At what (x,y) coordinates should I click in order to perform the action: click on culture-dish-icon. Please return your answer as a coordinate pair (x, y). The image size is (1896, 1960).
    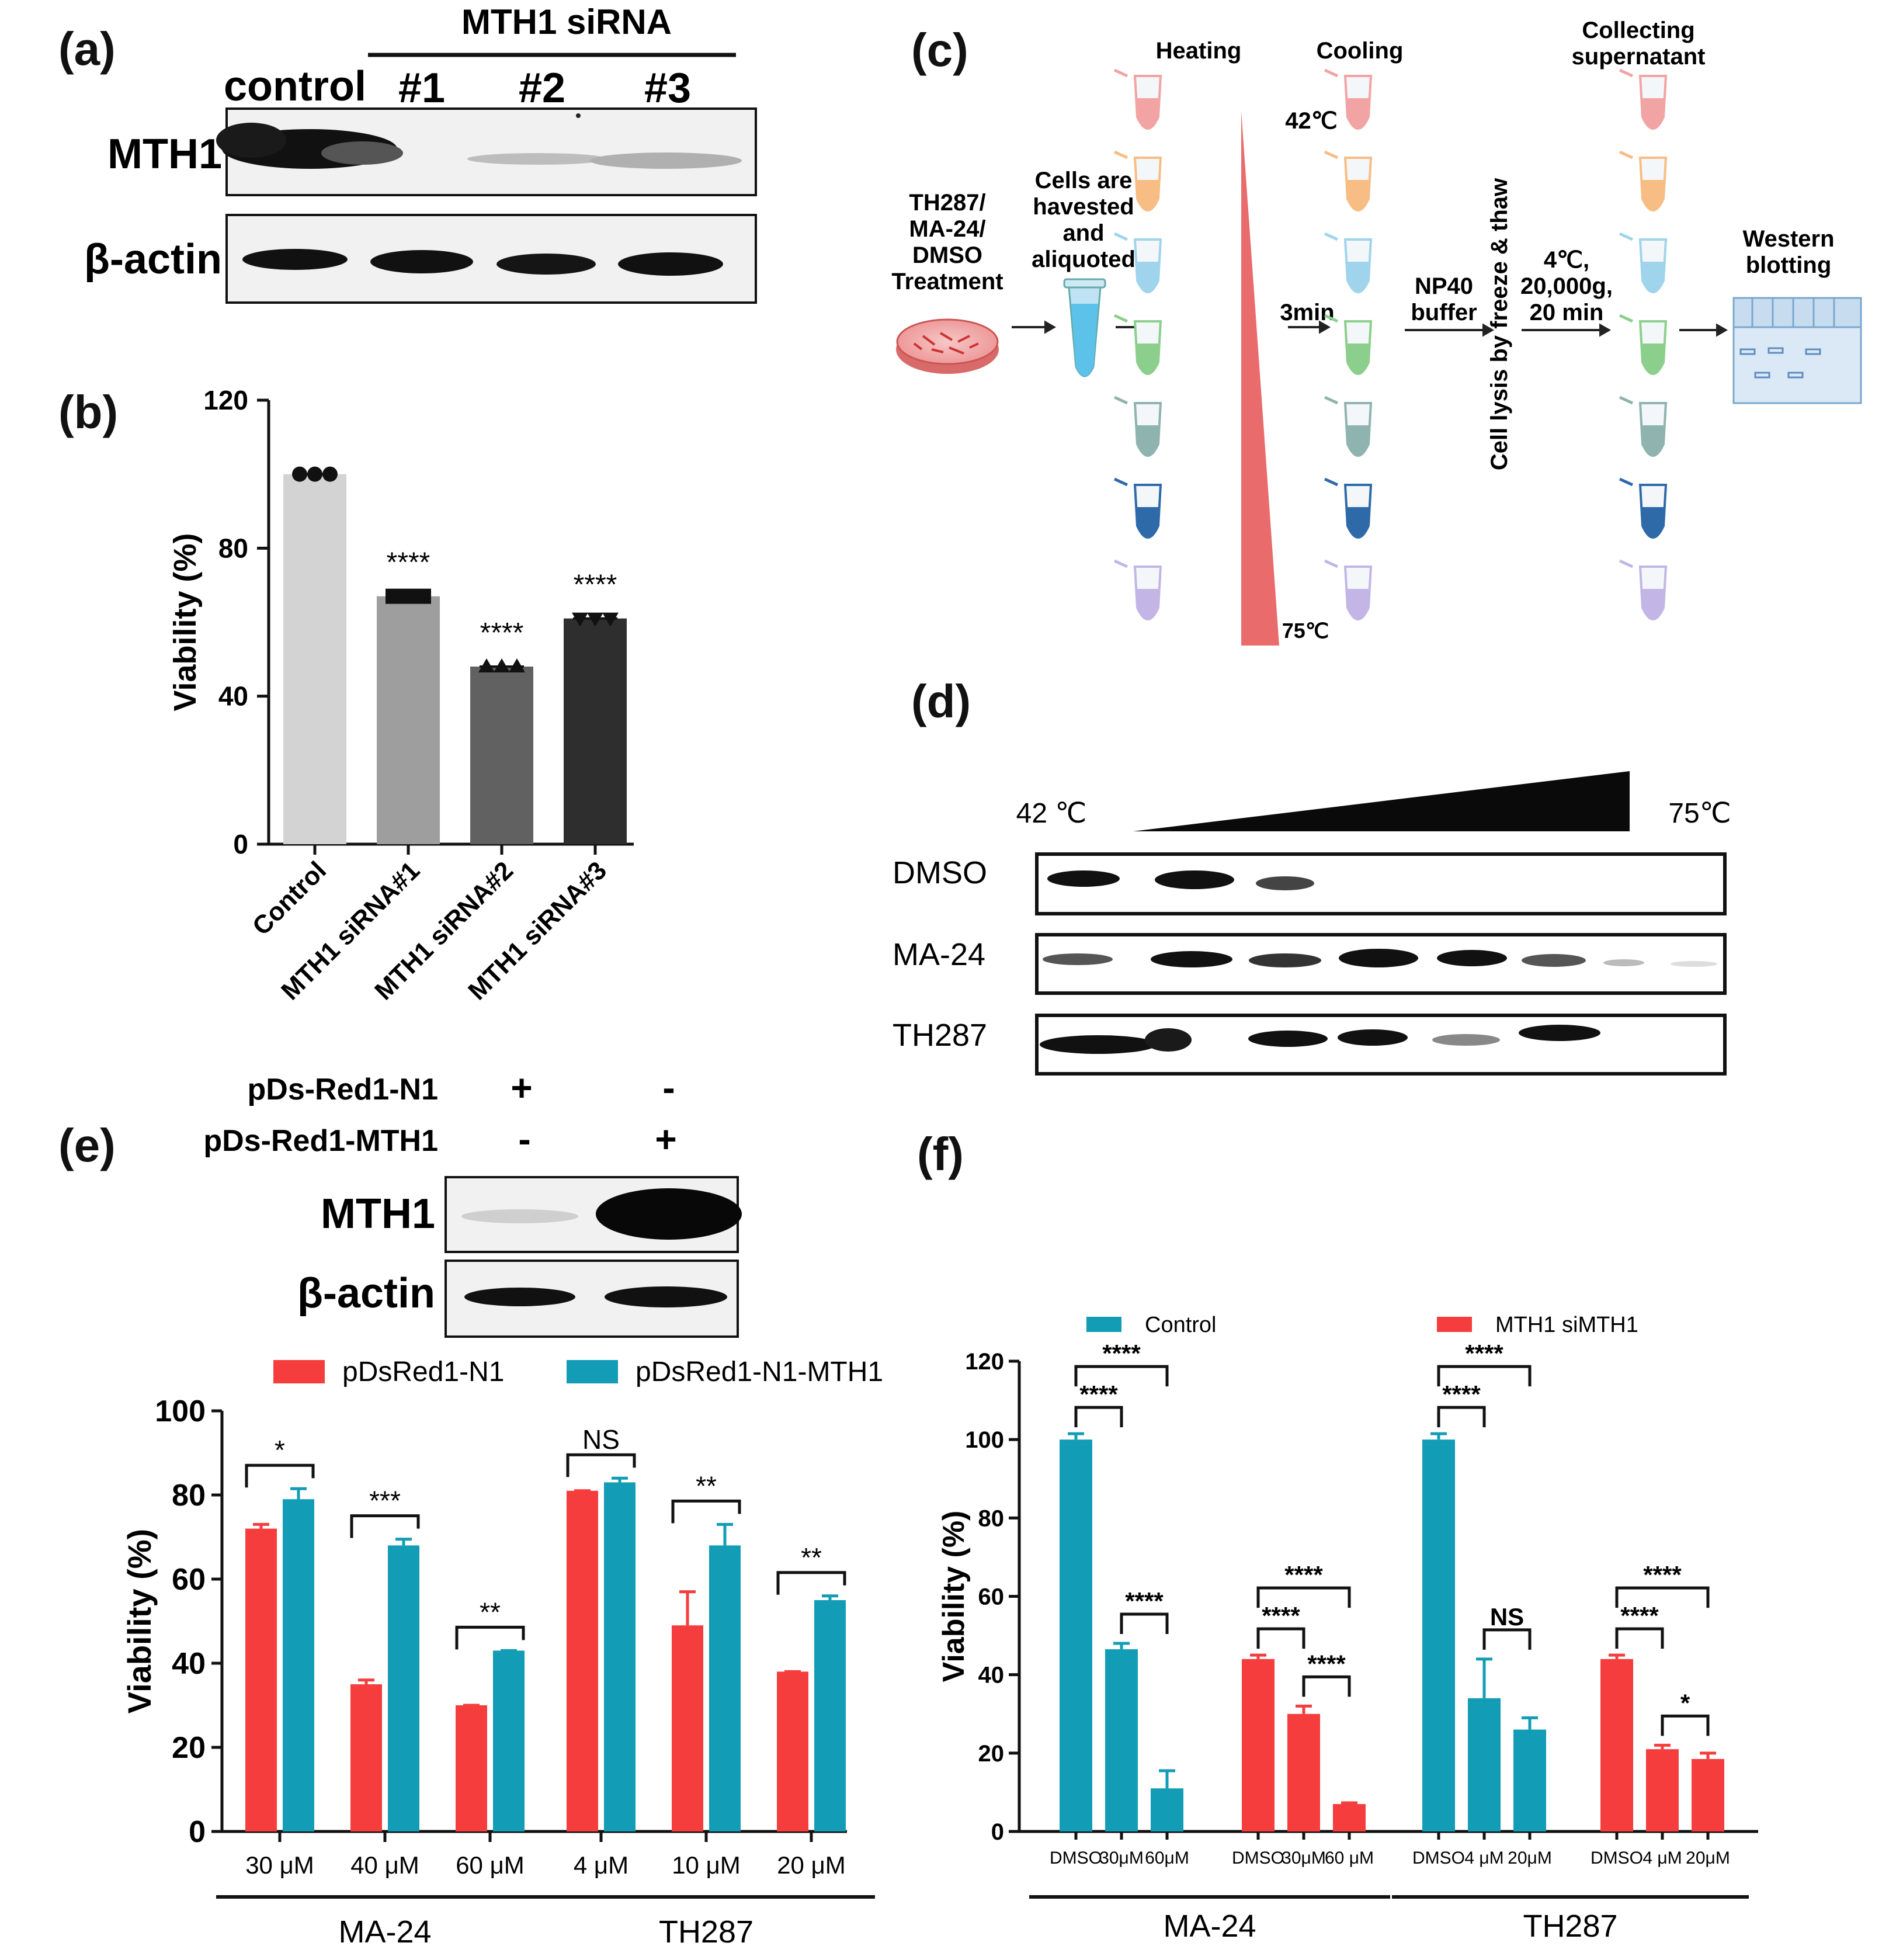
    Looking at the image, I should click on (947, 346).